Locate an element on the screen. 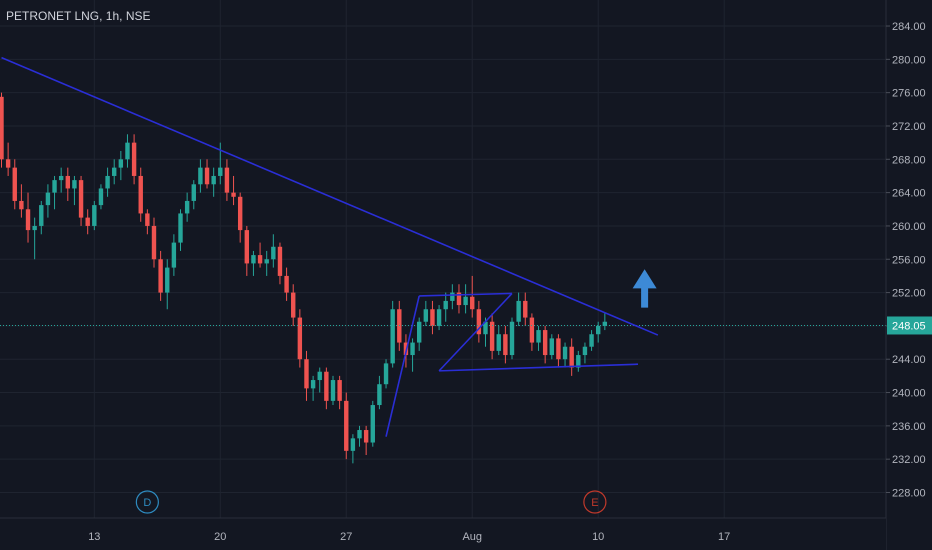 Image resolution: width=932 pixels, height=550 pixels. symbol-title: PETRONET LNG, 1h, NSE is located at coordinates (78, 16).